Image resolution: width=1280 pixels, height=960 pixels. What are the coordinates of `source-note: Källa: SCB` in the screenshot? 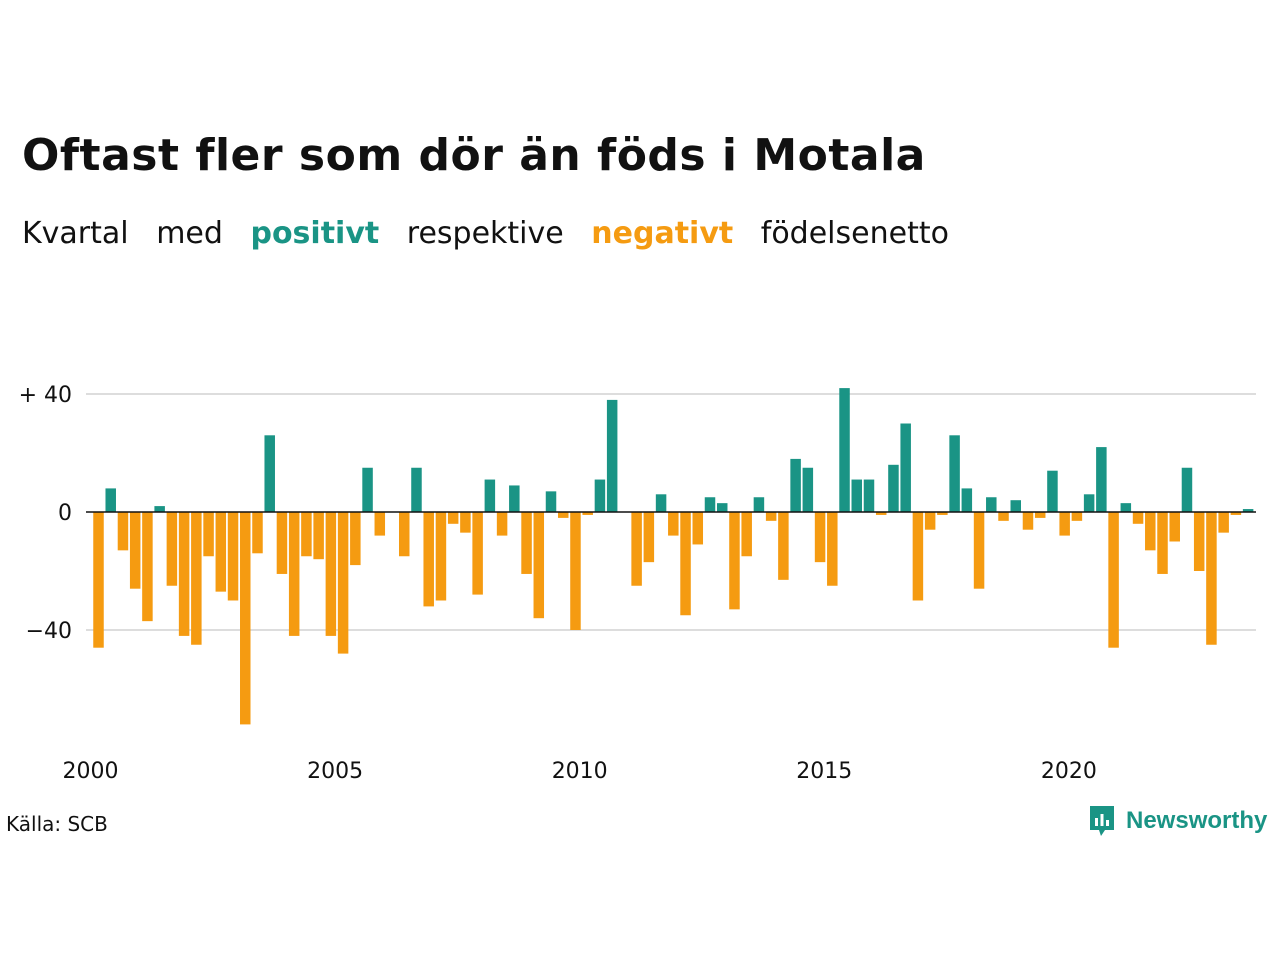 It's located at (57, 824).